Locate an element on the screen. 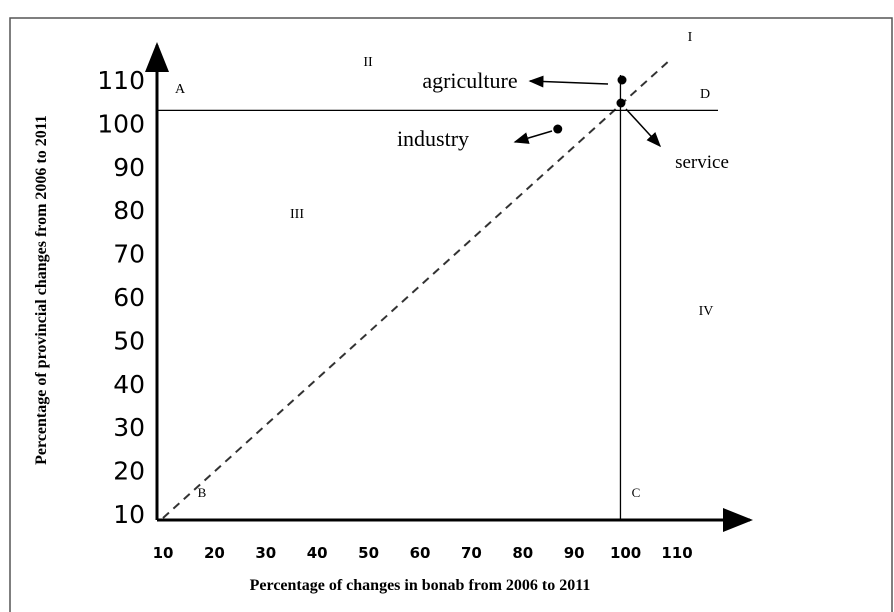 This screenshot has height=612, width=894. x-tick-label: 80 is located at coordinates (522, 553).